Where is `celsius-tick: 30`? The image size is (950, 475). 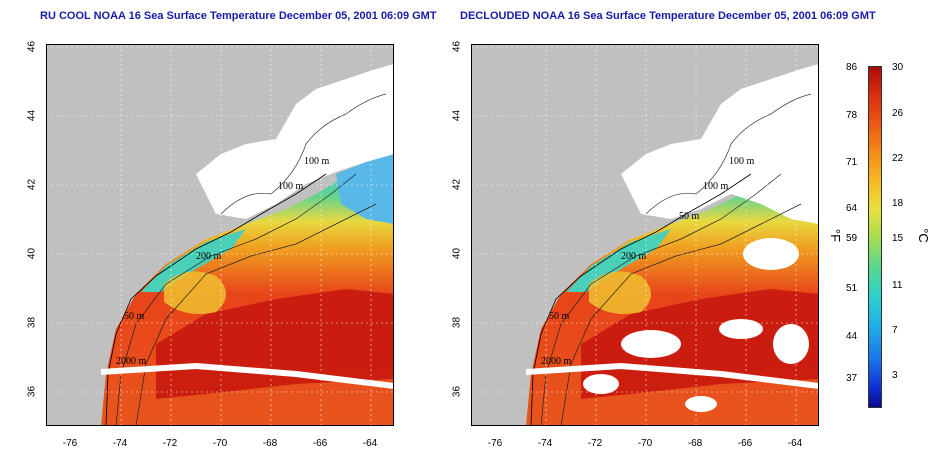 celsius-tick: 30 is located at coordinates (898, 67).